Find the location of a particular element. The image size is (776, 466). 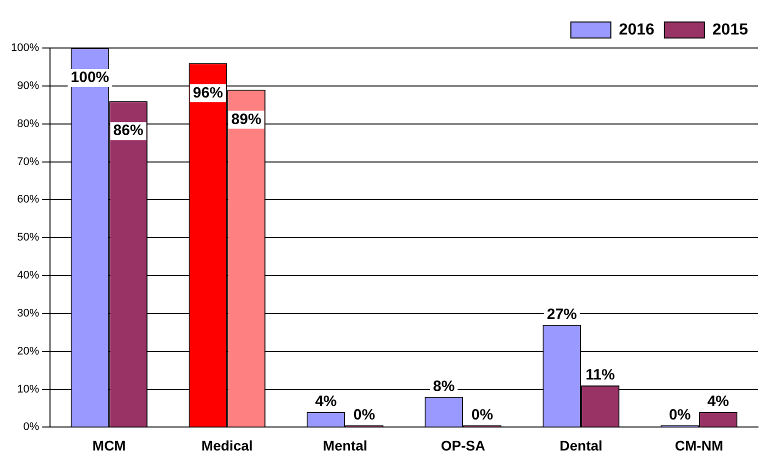

x-tick-label: Medical is located at coordinates (227, 445).